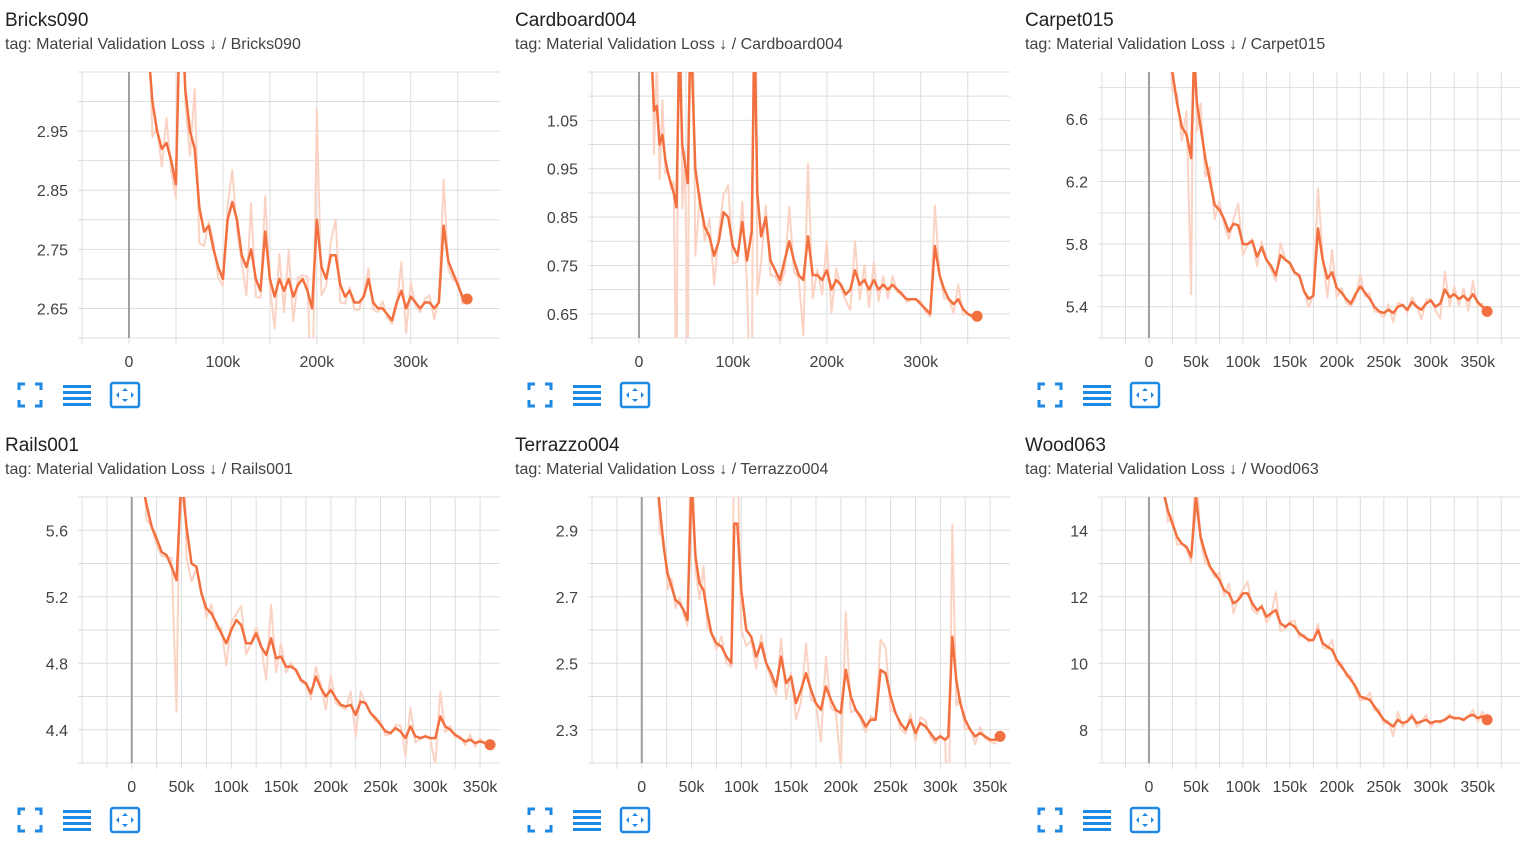 The width and height of the screenshot is (1527, 849). I want to click on y-tick-label: 5.6, so click(57, 531).